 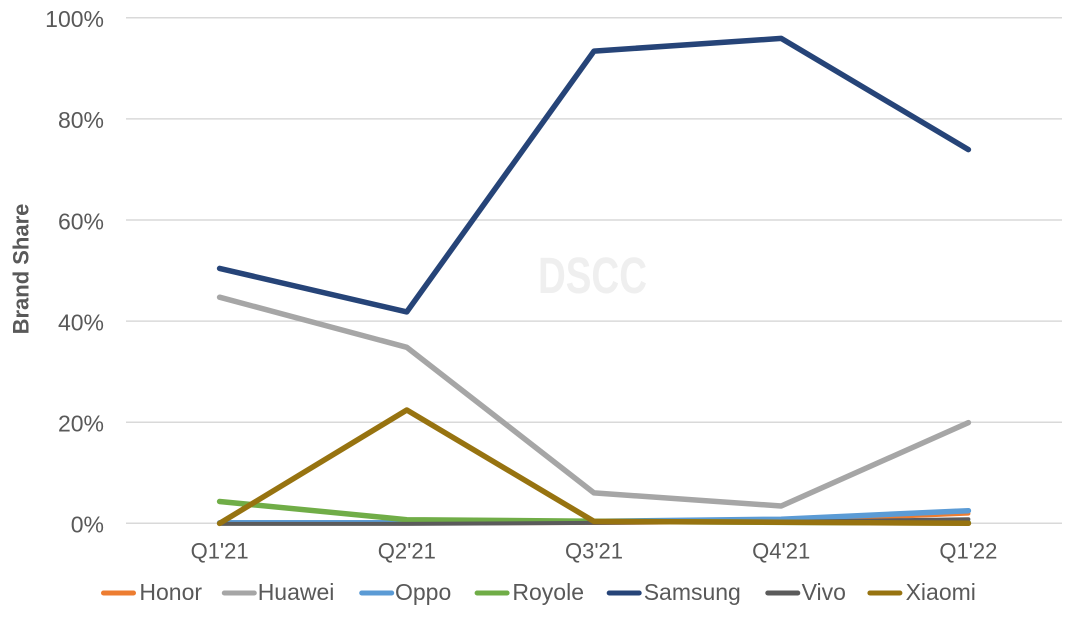 What do you see at coordinates (81, 120) in the screenshot?
I see `svg-text: 80%` at bounding box center [81, 120].